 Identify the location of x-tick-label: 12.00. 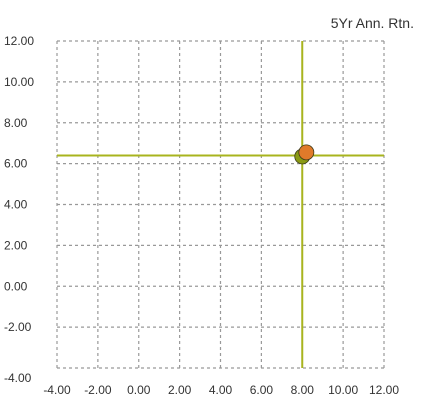
(384, 390).